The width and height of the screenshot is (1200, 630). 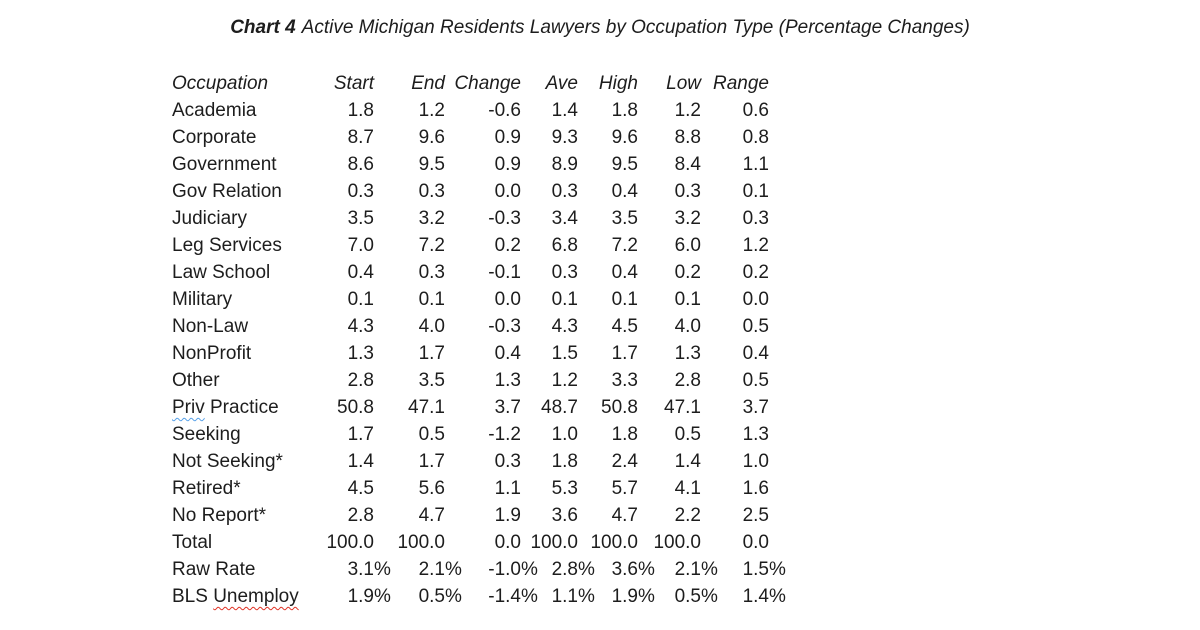 I want to click on value-cell: 9.3, so click(x=564, y=137).